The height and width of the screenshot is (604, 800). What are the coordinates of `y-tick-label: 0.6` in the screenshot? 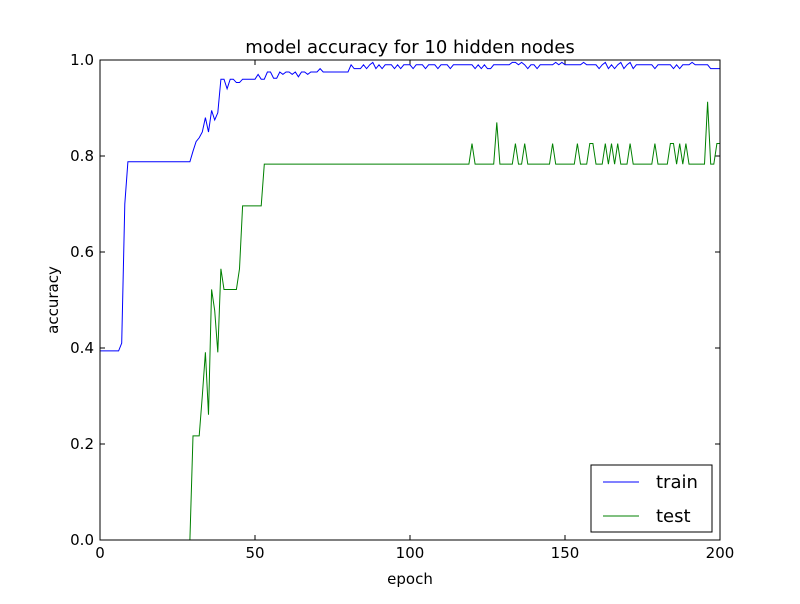 It's located at (82, 252).